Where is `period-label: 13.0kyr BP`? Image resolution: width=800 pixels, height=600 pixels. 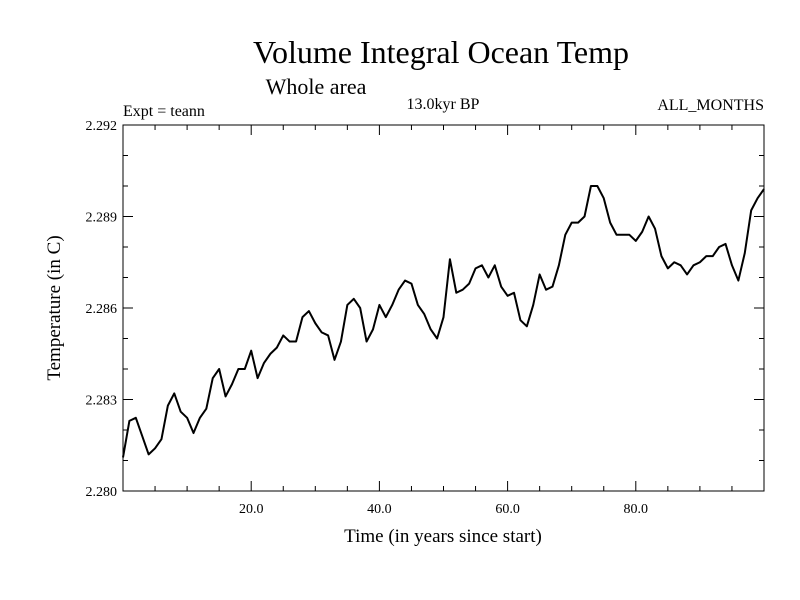 period-label: 13.0kyr BP is located at coordinates (443, 104).